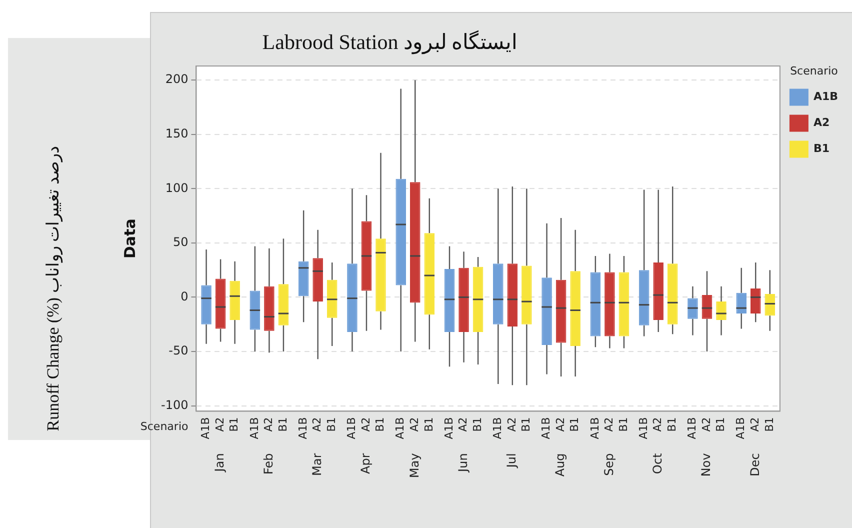  I want to click on legend-label: A1B, so click(825, 97).